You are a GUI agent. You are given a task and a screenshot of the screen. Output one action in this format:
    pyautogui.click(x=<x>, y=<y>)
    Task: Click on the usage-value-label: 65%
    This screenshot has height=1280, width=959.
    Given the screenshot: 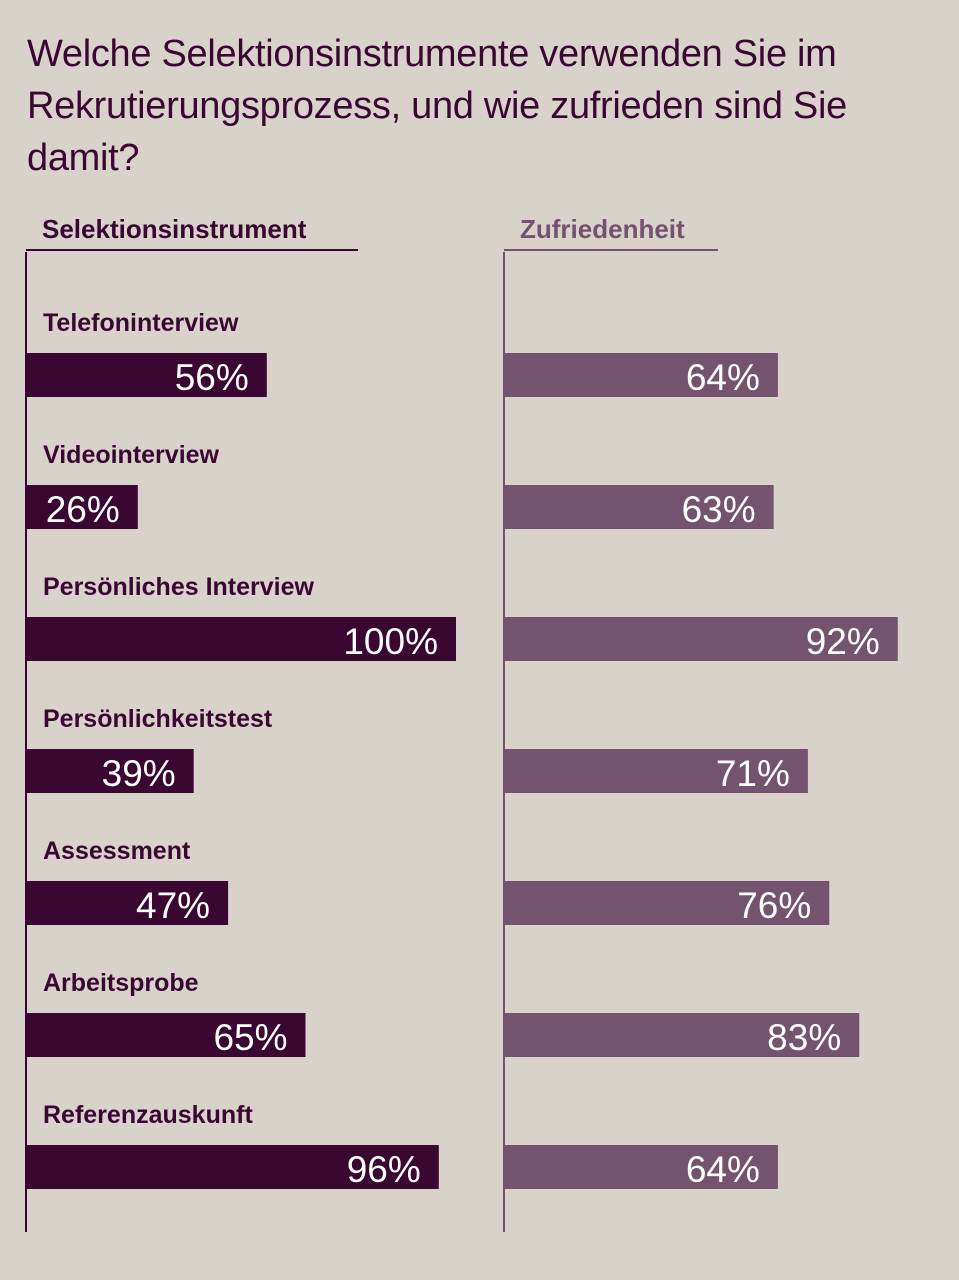 What is the action you would take?
    pyautogui.click(x=250, y=1037)
    